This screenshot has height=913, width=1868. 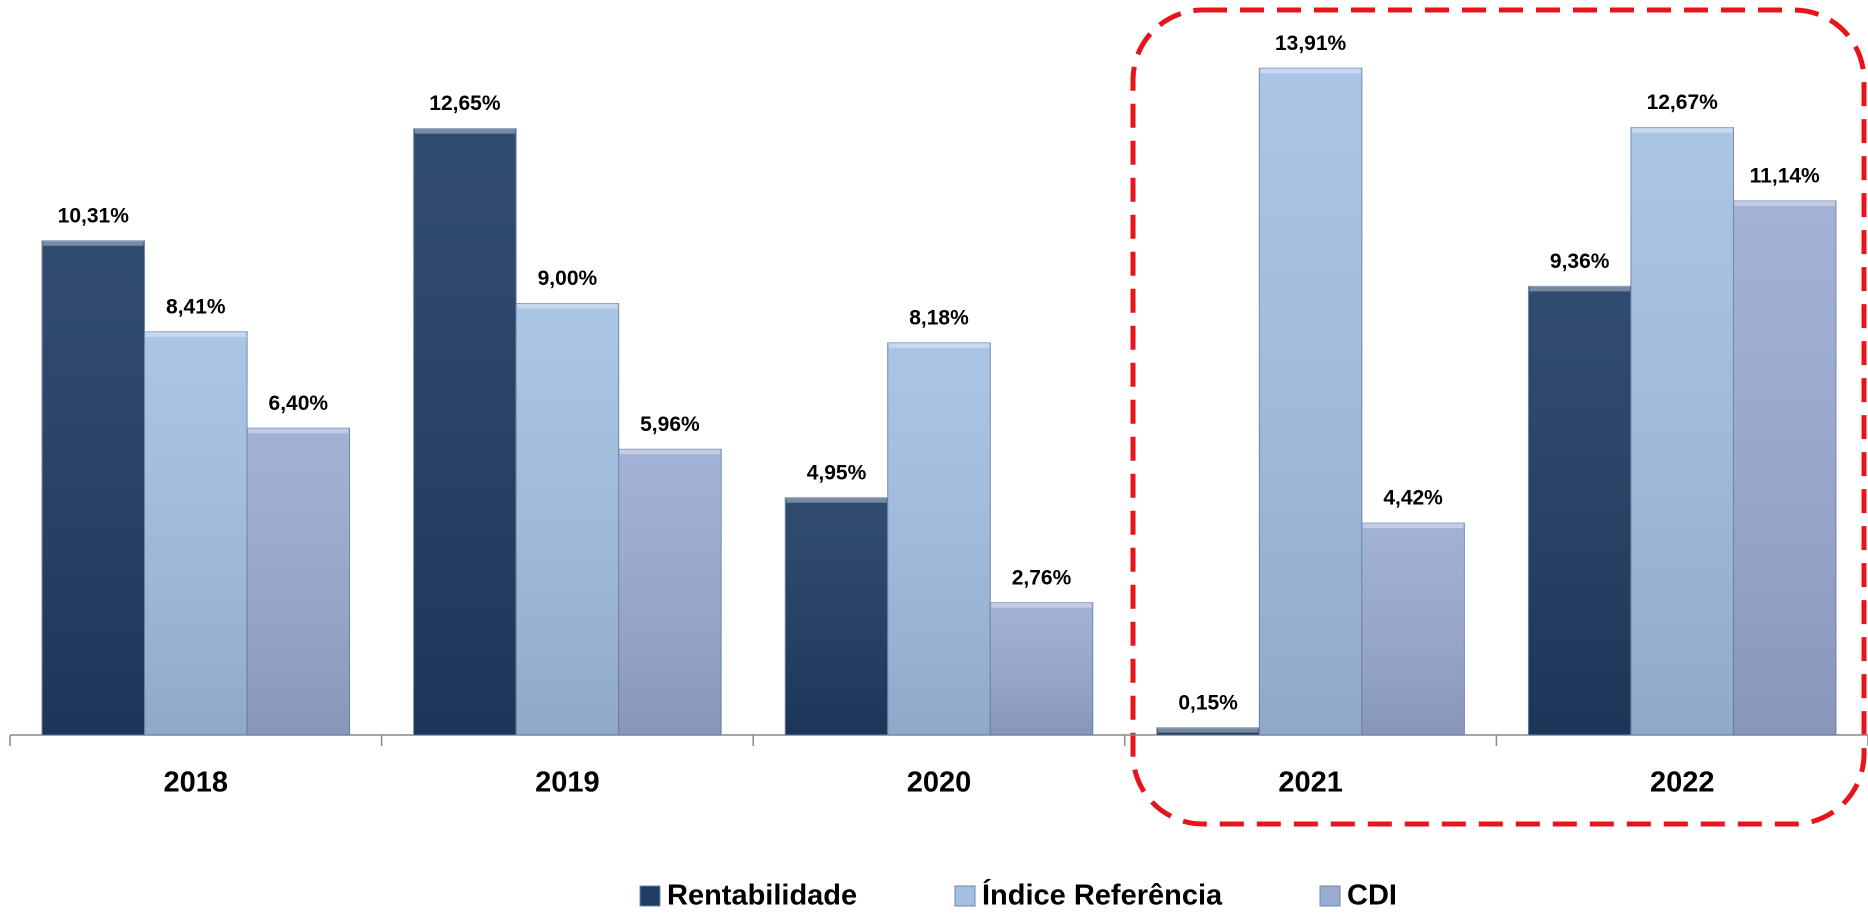 What do you see at coordinates (1311, 43) in the screenshot?
I see `value-label: 13,91%` at bounding box center [1311, 43].